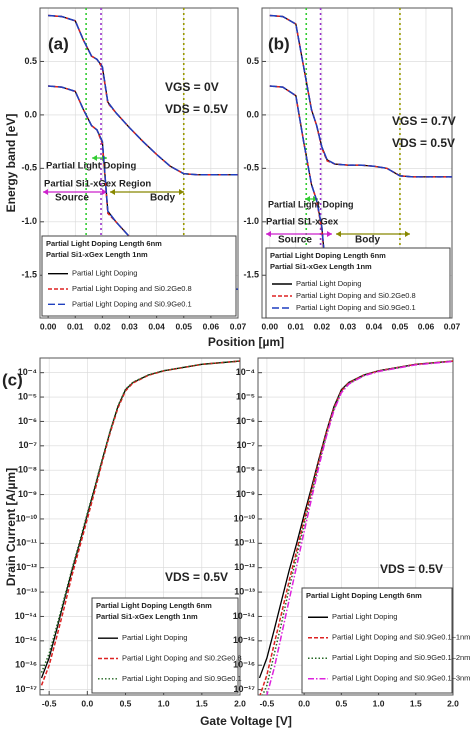 The height and width of the screenshot is (732, 471). Describe the element at coordinates (244, 591) in the screenshot. I see `y-tick-label: 10⁻¹³` at that location.